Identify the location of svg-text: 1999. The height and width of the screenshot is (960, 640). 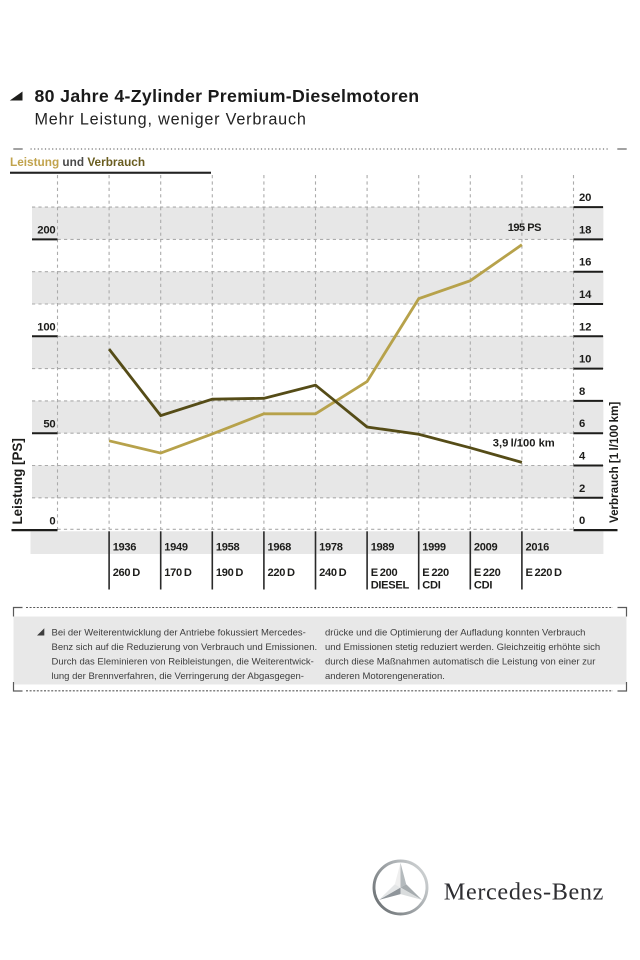
(434, 547).